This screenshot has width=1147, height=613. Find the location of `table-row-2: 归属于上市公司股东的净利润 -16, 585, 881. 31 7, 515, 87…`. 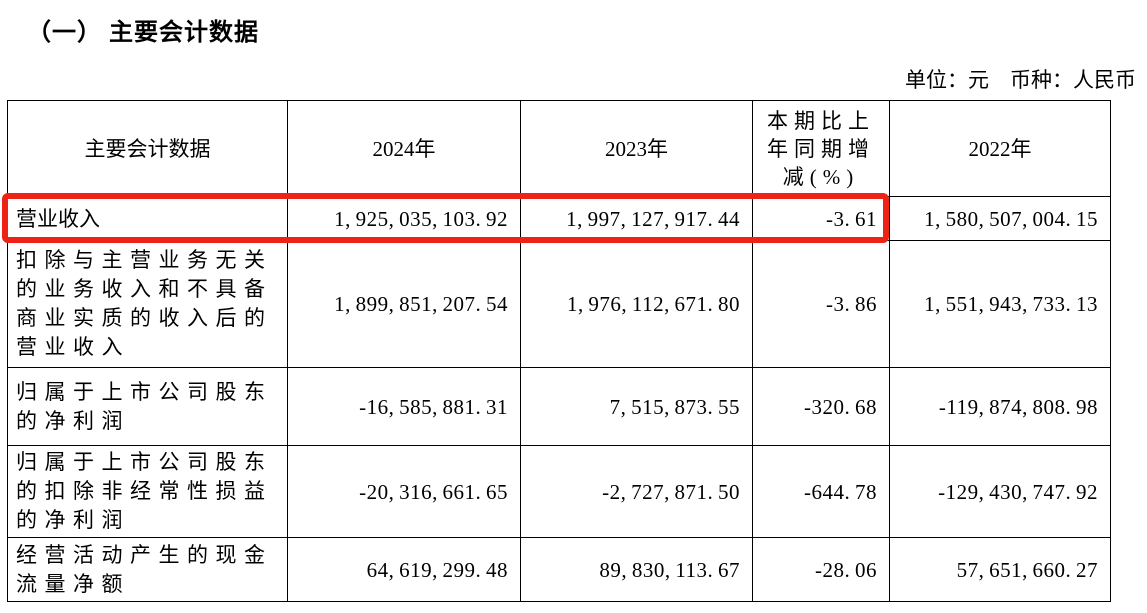

table-row-2: 归属于上市公司股东的净利润 -16, 585, 881. 31 7, 515, 87… is located at coordinates (559, 406).